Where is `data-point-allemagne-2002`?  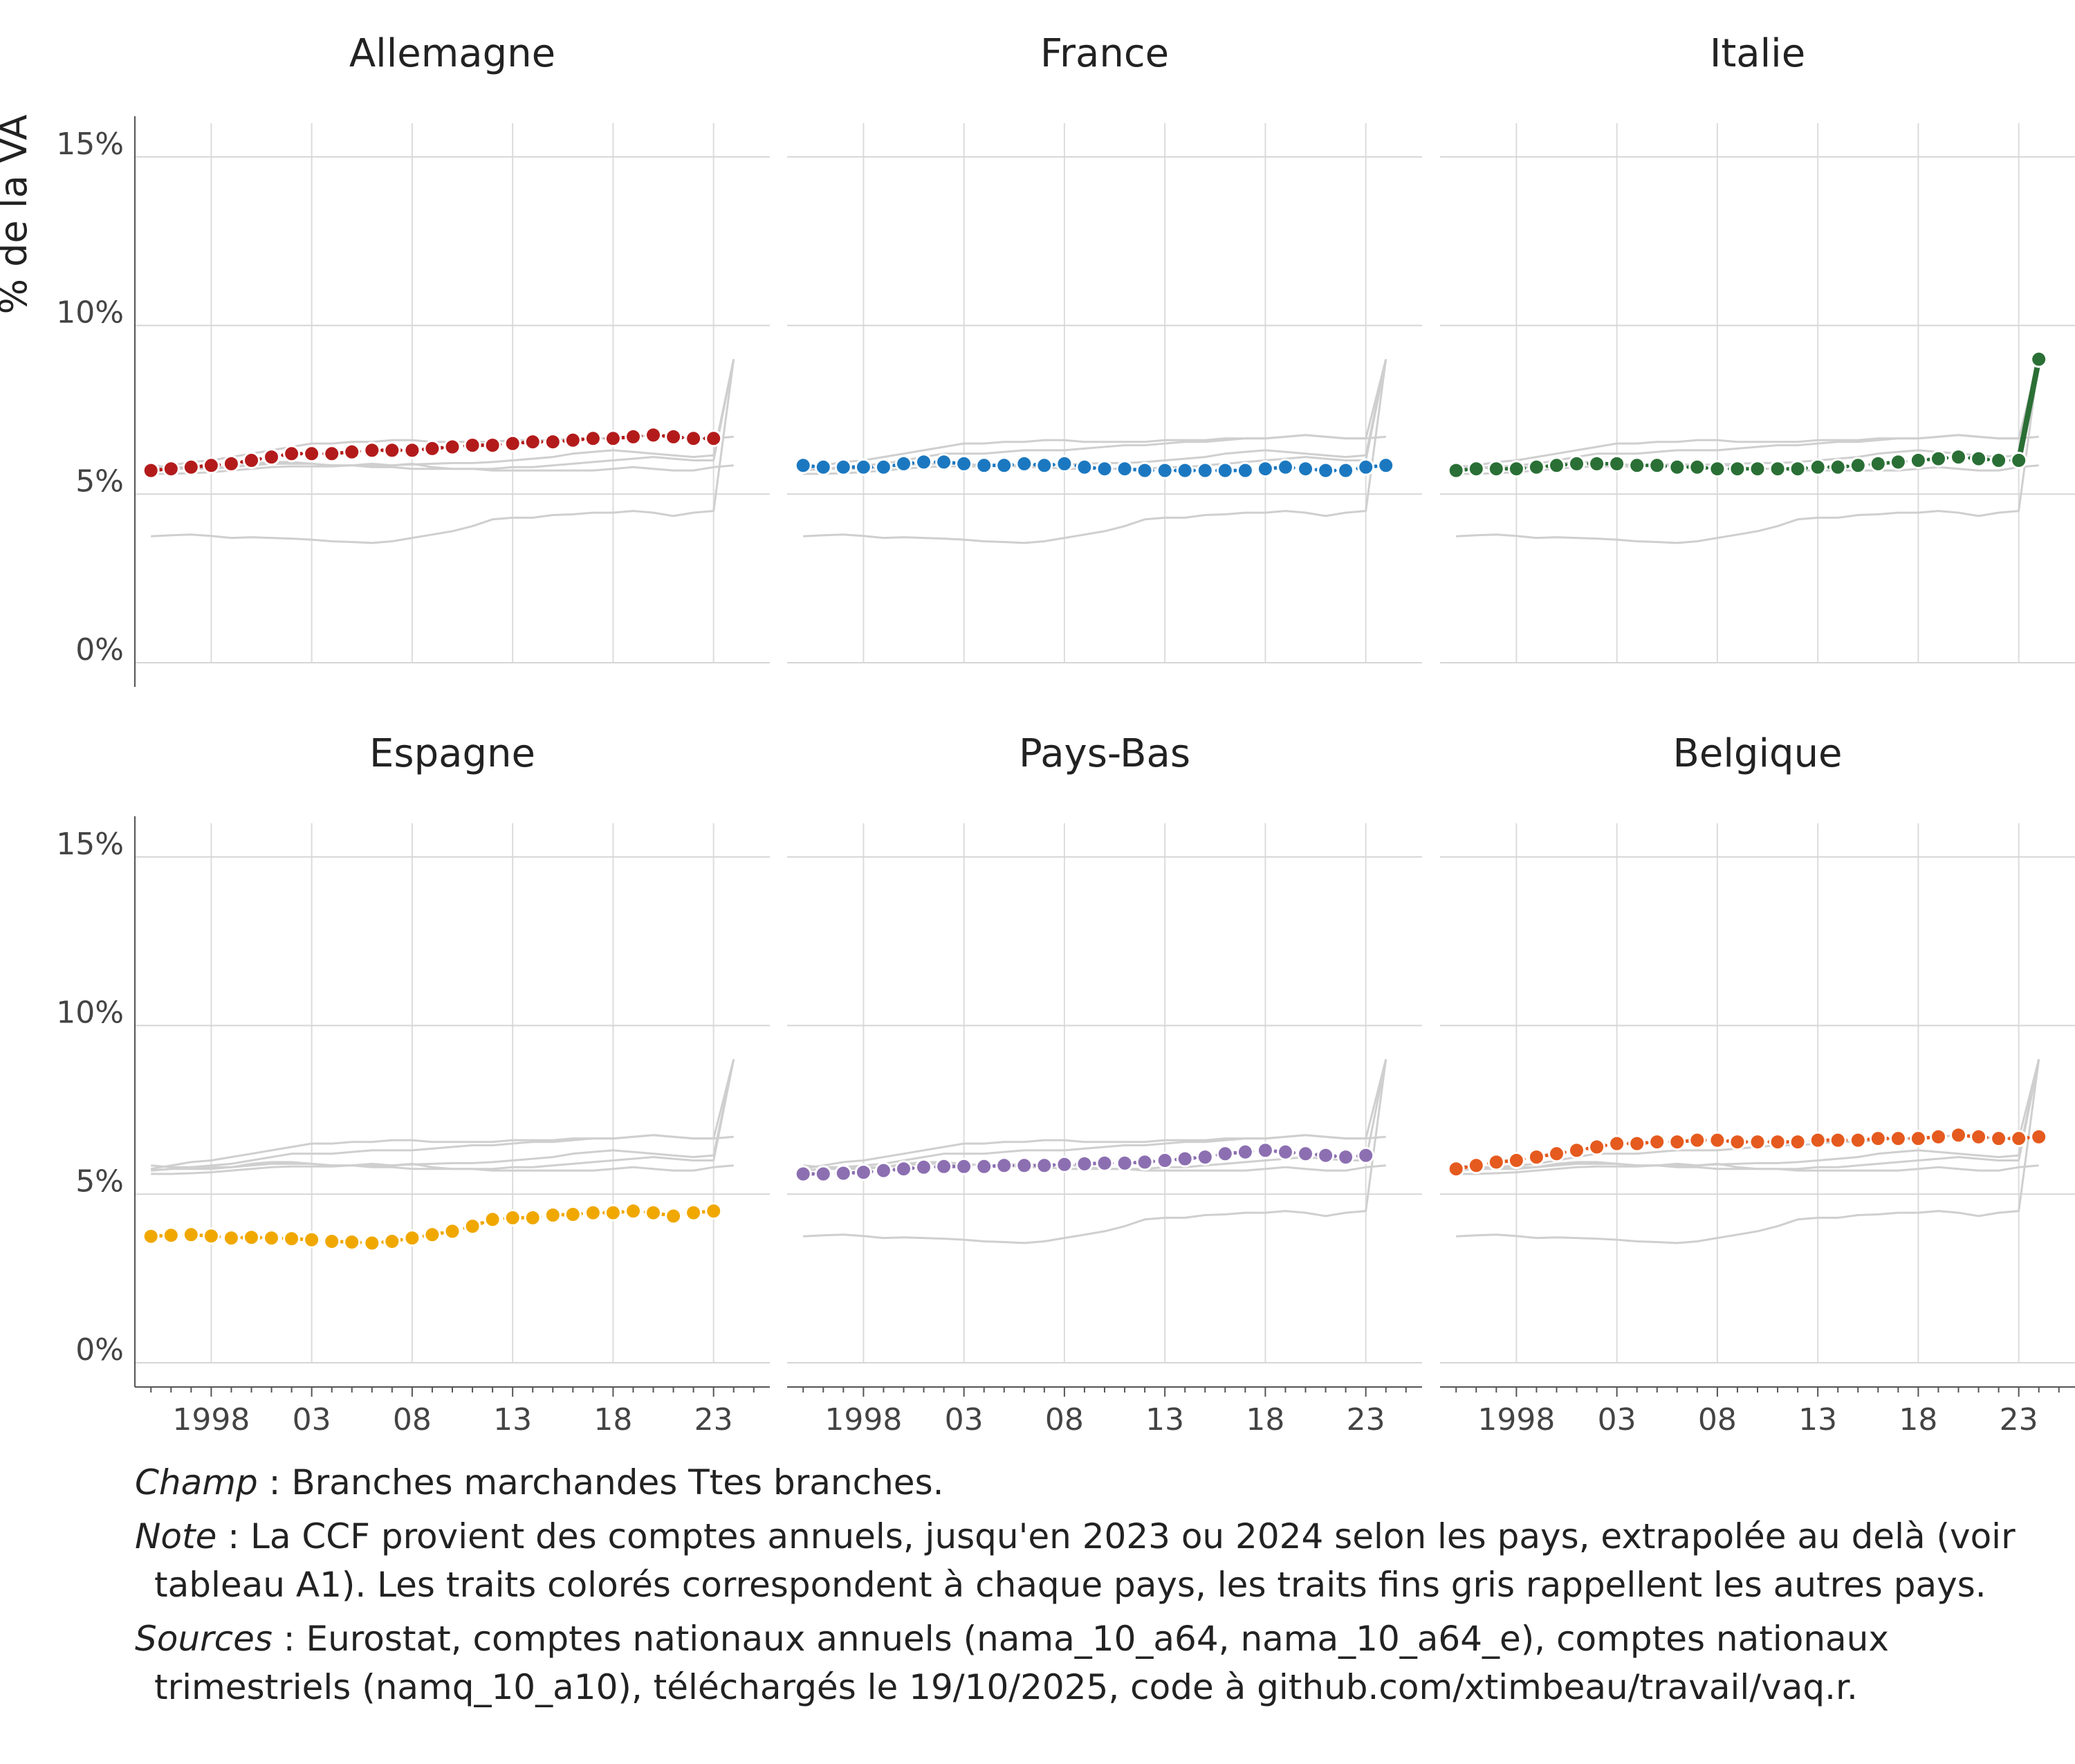 data-point-allemagne-2002 is located at coordinates (292, 454).